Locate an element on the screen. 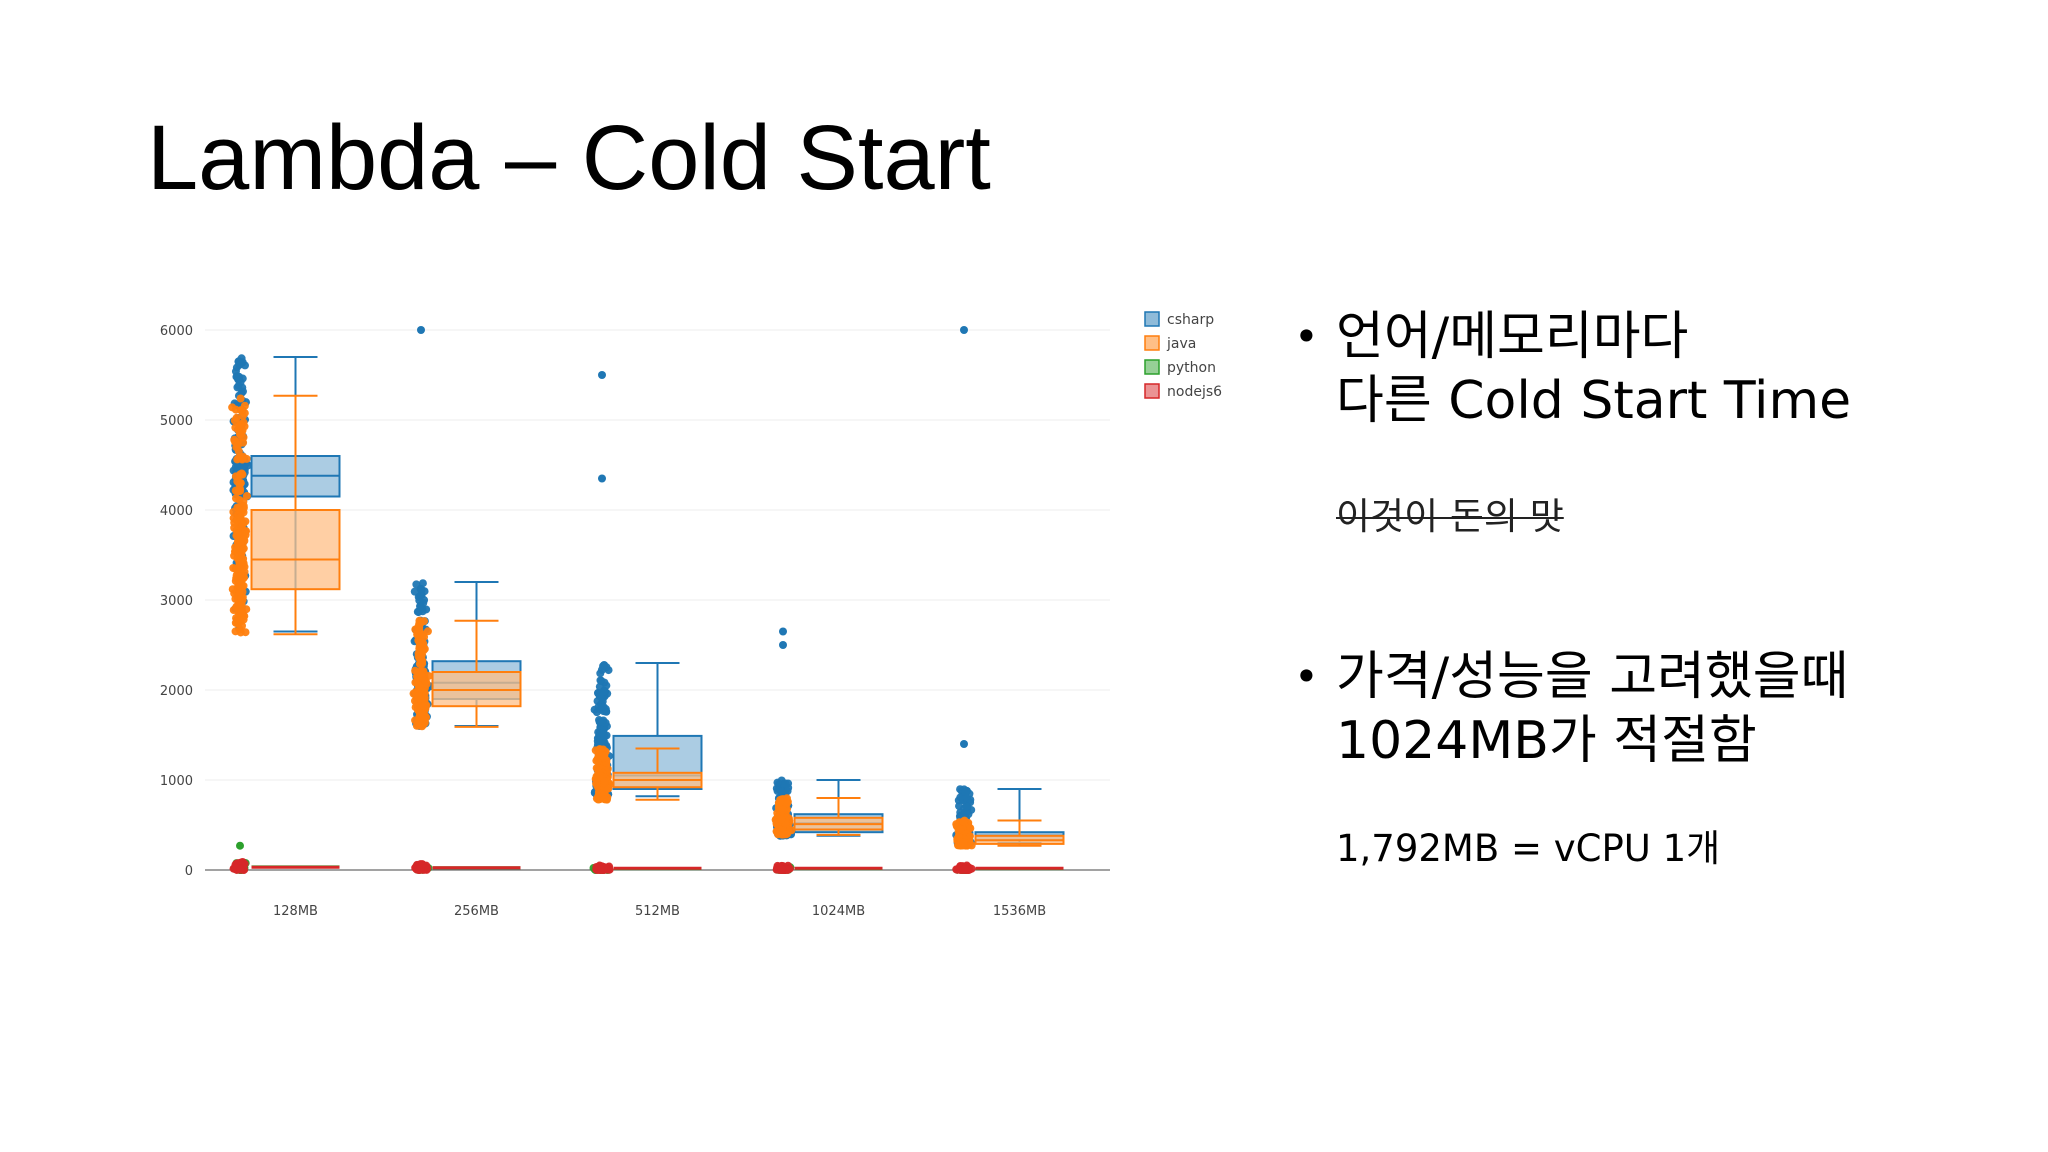 The image size is (2048, 1152). bullet-item: • 가격/성능을 고려했을때 1024MB가 적절함 is located at coordinates (1660, 709).